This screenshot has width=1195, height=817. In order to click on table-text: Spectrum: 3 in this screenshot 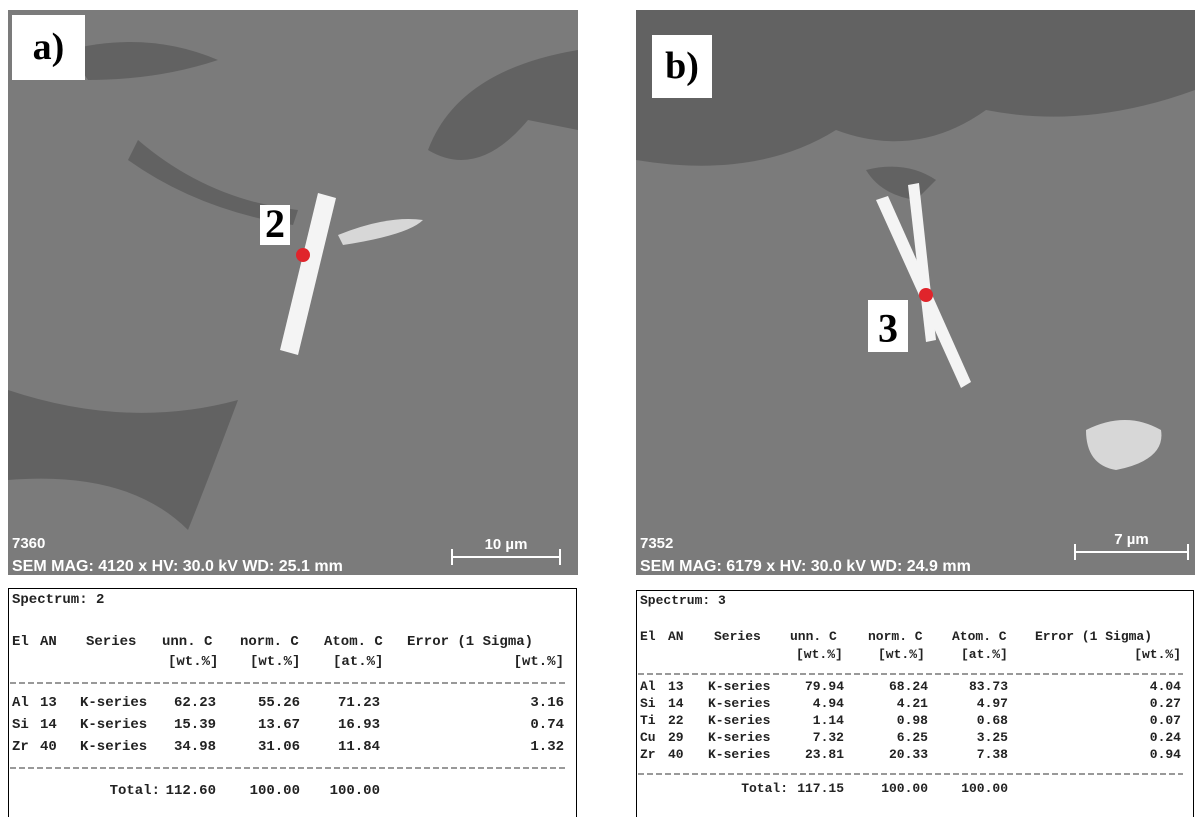, I will do `click(683, 600)`.